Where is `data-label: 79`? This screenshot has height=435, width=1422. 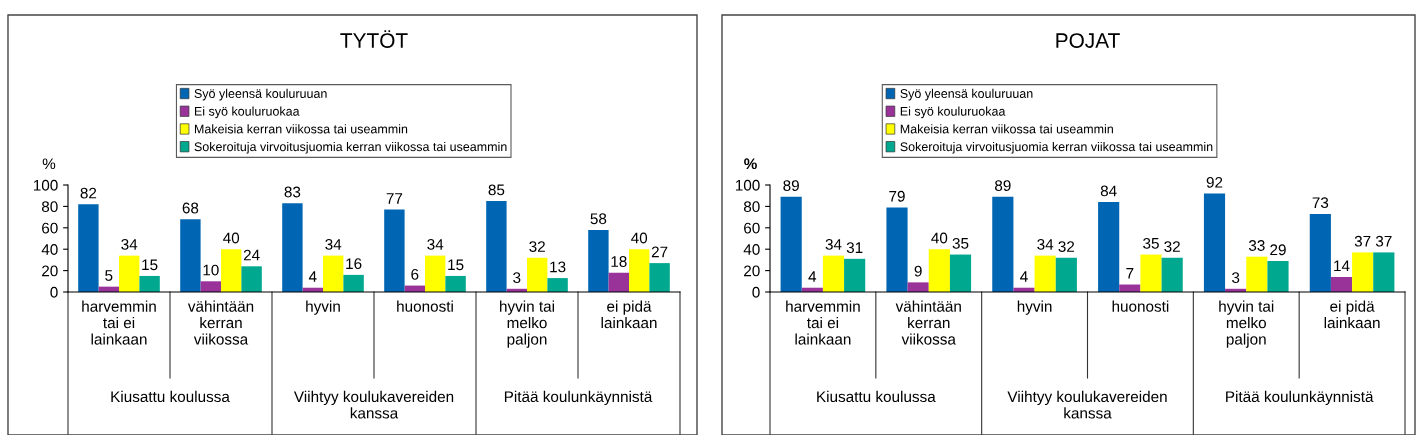
data-label: 79 is located at coordinates (897, 196).